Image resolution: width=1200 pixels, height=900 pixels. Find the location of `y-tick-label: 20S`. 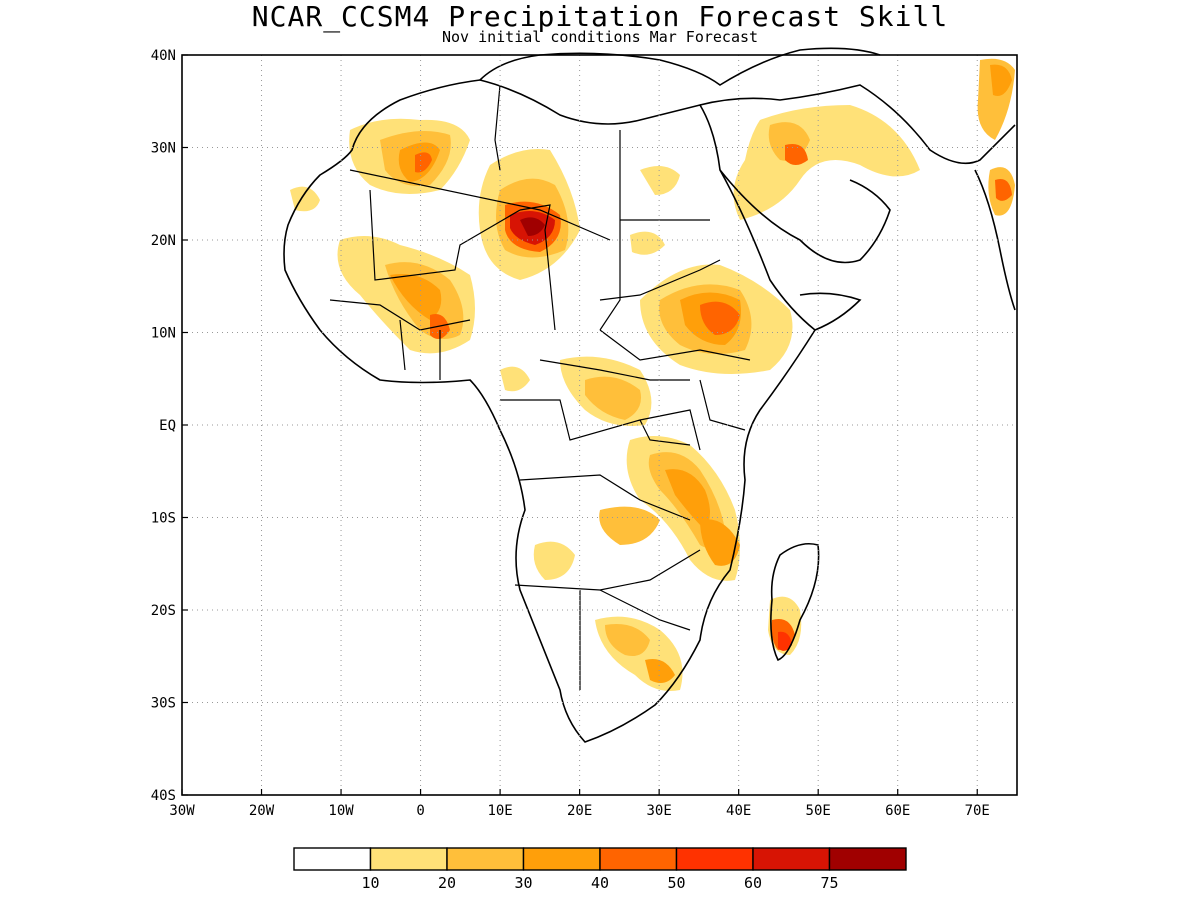

y-tick-label: 20S is located at coordinates (163, 611).